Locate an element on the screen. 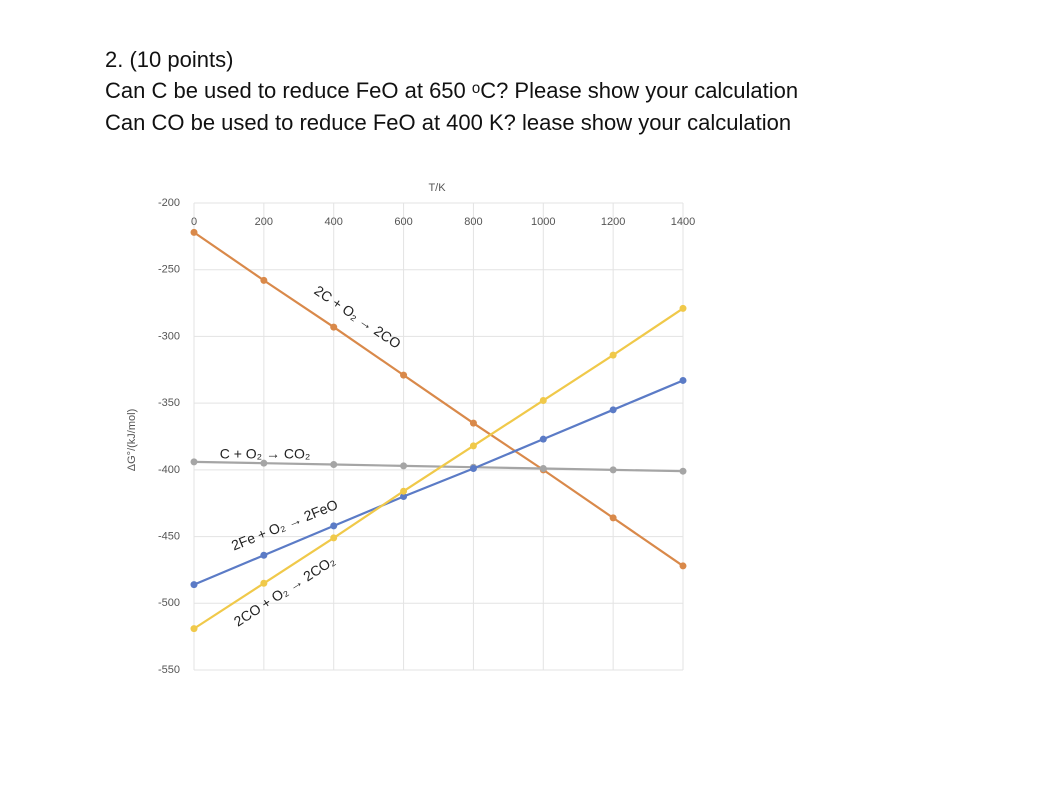  y-tick-label: -550 is located at coordinates (169, 670).